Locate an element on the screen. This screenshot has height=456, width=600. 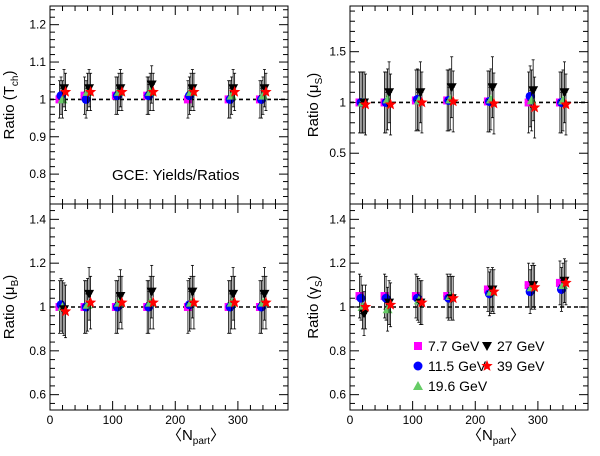
y-tick-label: 0.6 is located at coordinates (37, 395).